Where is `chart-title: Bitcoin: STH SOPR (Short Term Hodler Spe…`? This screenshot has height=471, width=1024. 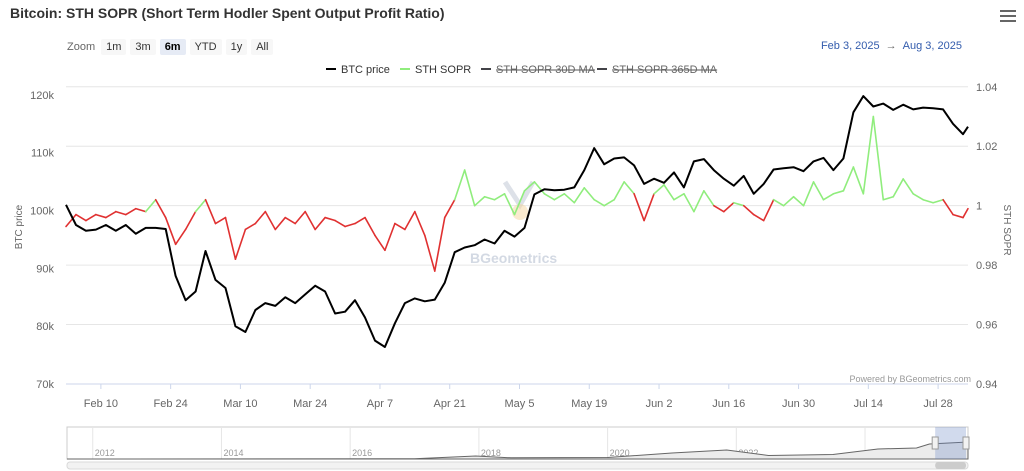
chart-title: Bitcoin: STH SOPR (Short Term Hodler Spe… is located at coordinates (227, 13).